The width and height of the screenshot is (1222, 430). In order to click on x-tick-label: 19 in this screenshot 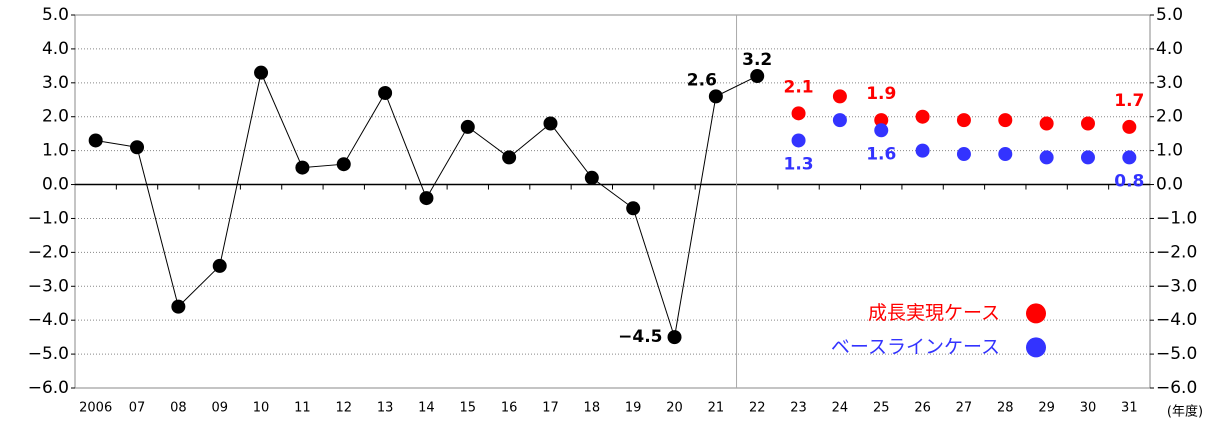, I will do `click(633, 408)`.